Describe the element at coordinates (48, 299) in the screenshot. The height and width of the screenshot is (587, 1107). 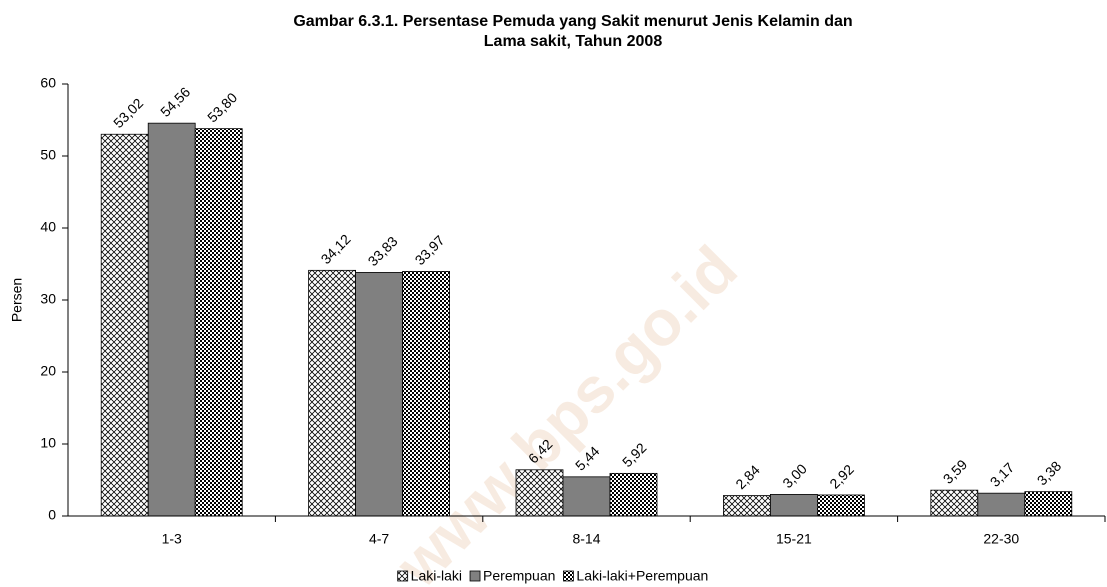
I see `y-tick-label: 30` at that location.